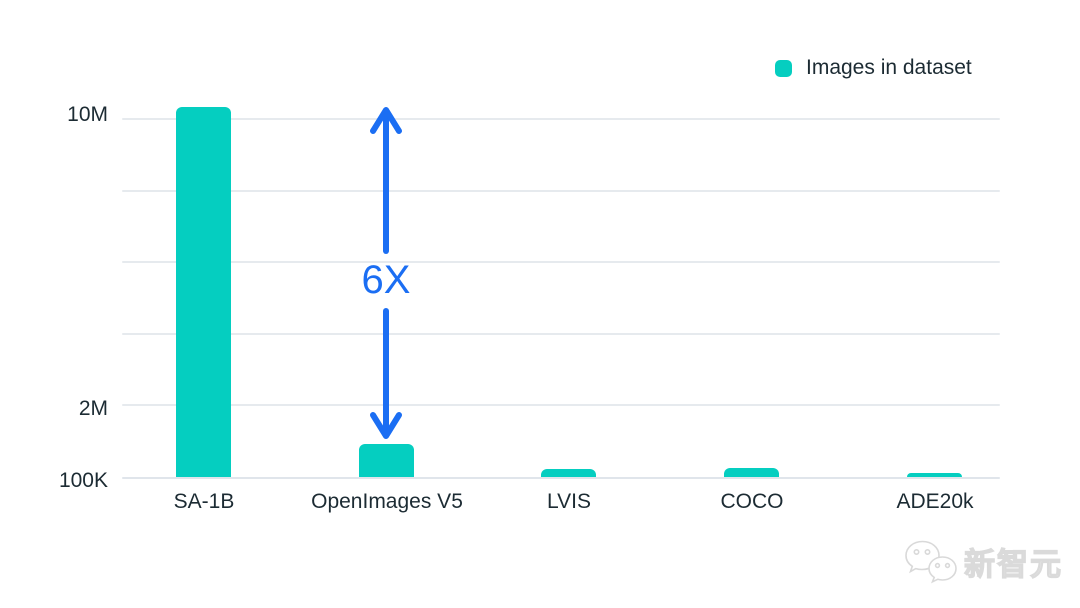 This screenshot has width=1080, height=608. What do you see at coordinates (1013, 564) in the screenshot?
I see `watermark-text: 新智元` at bounding box center [1013, 564].